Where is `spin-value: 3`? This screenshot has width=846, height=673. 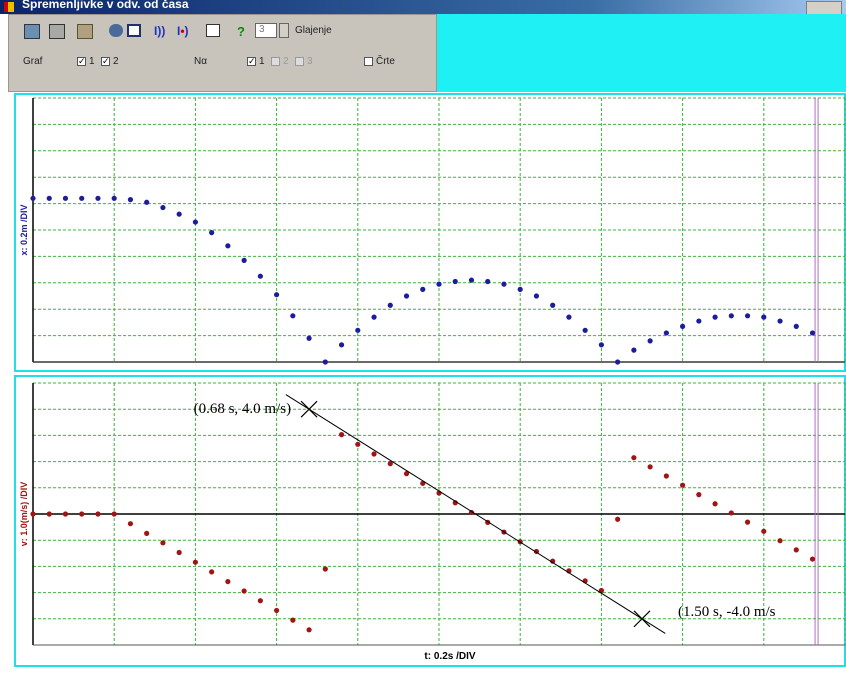
spin-value: 3 is located at coordinates (262, 29).